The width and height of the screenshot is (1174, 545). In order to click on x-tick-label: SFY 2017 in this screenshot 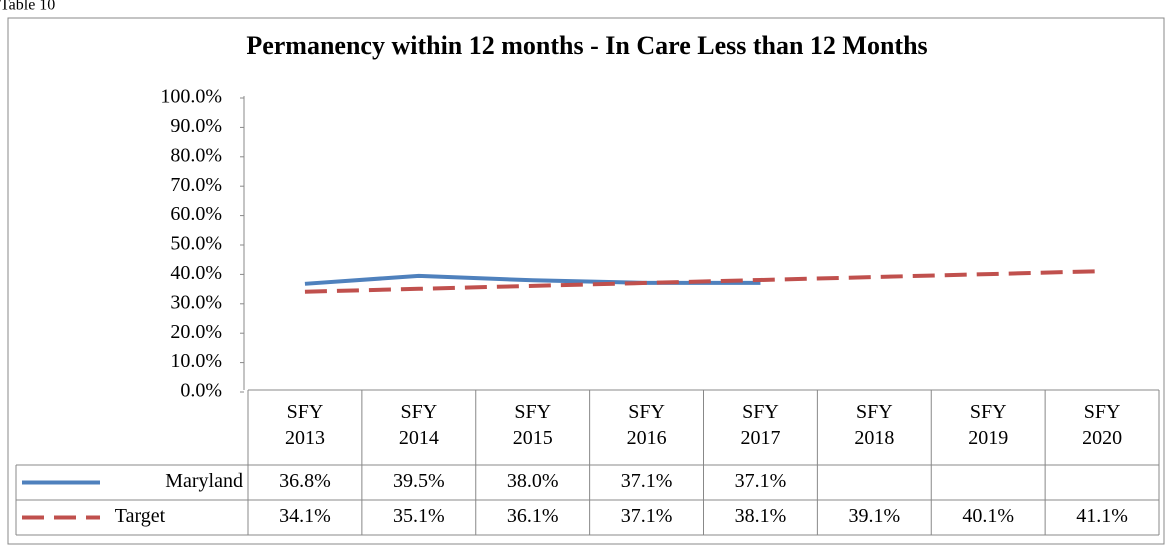, I will do `click(760, 425)`.